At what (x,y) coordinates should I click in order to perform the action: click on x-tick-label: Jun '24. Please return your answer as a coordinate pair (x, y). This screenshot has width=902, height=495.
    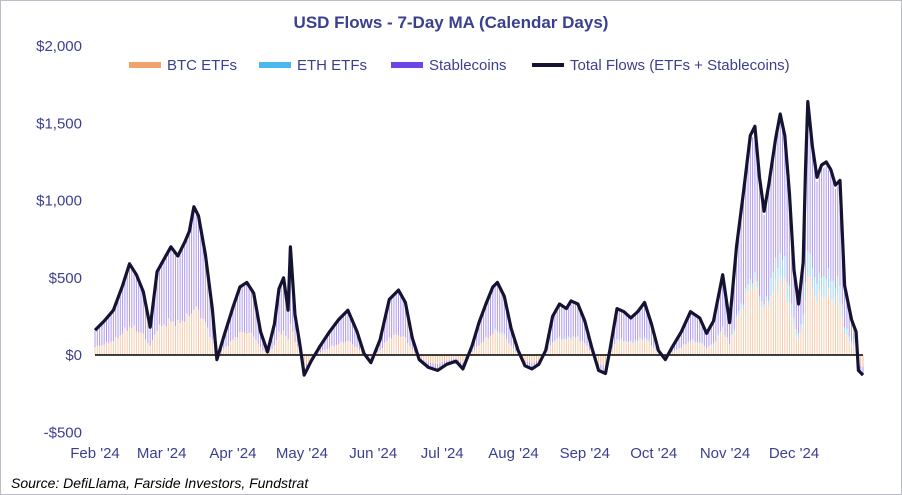
    Looking at the image, I should click on (373, 453).